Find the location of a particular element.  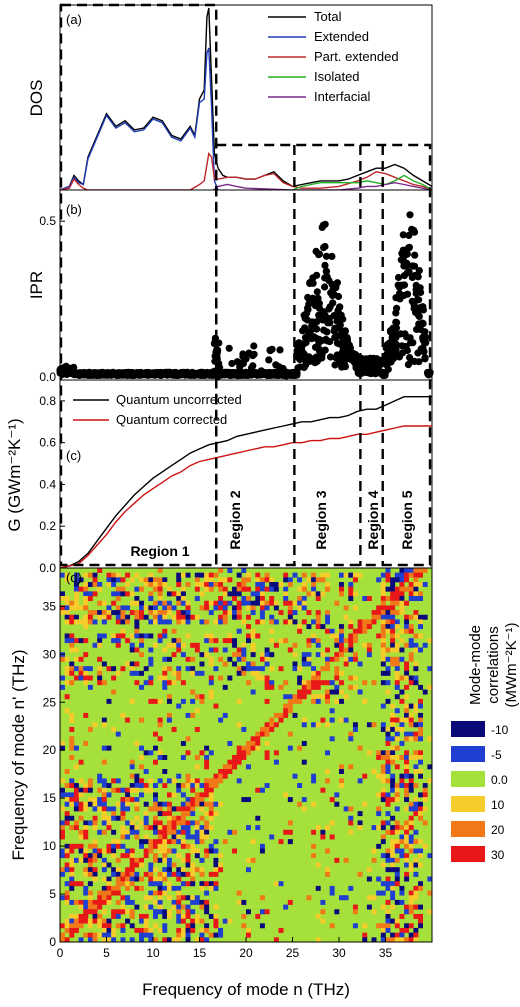

dos-series-line is located at coordinates (246, 99).